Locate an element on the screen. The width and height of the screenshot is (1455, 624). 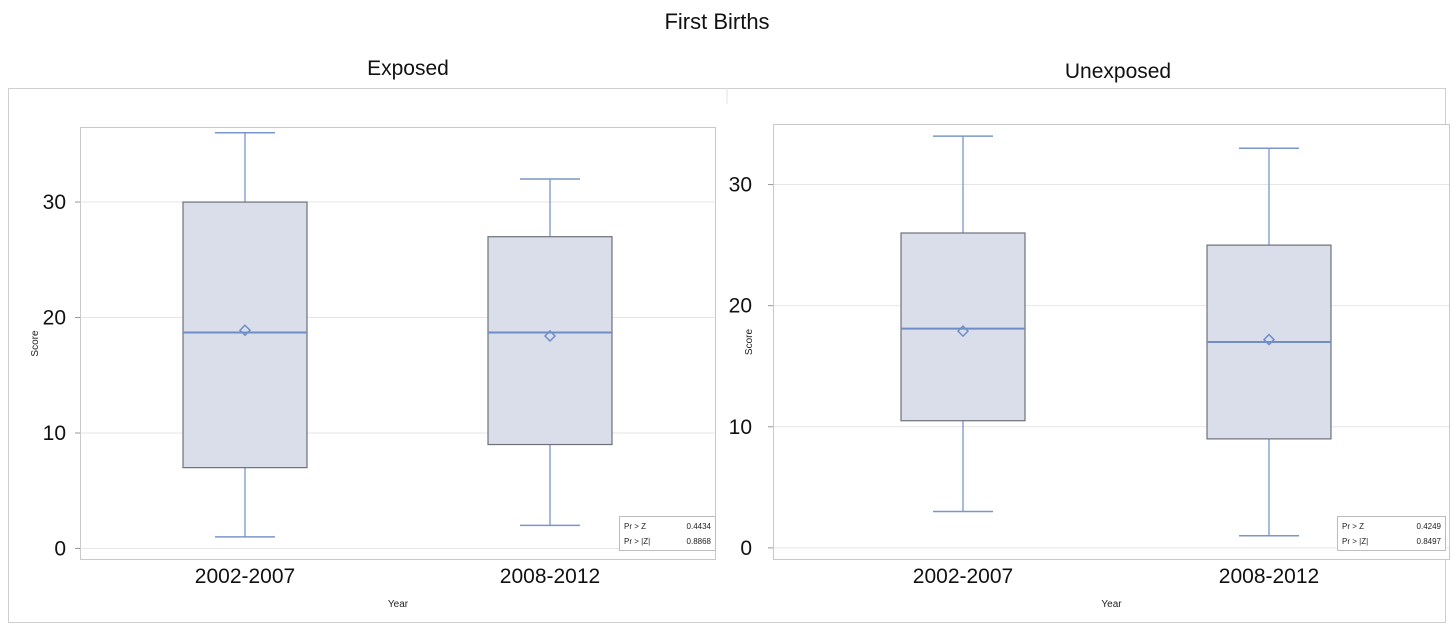
stat-value: 0.8868 is located at coordinates (699, 541).